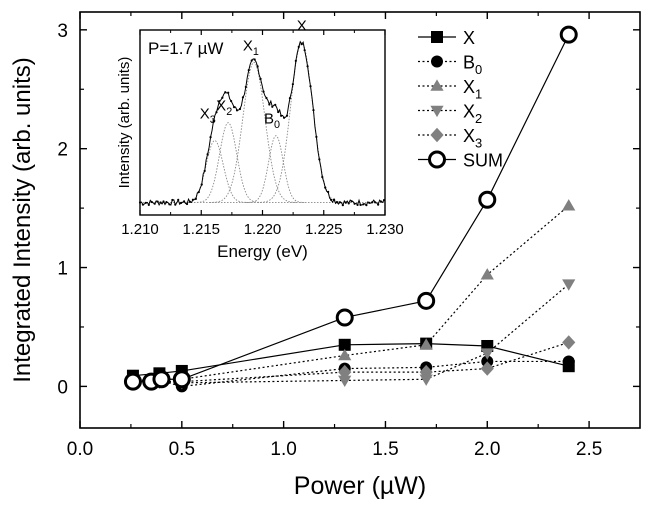 This screenshot has height=506, width=657. What do you see at coordinates (182, 449) in the screenshot?
I see `x-tick-label: 0.5` at bounding box center [182, 449].